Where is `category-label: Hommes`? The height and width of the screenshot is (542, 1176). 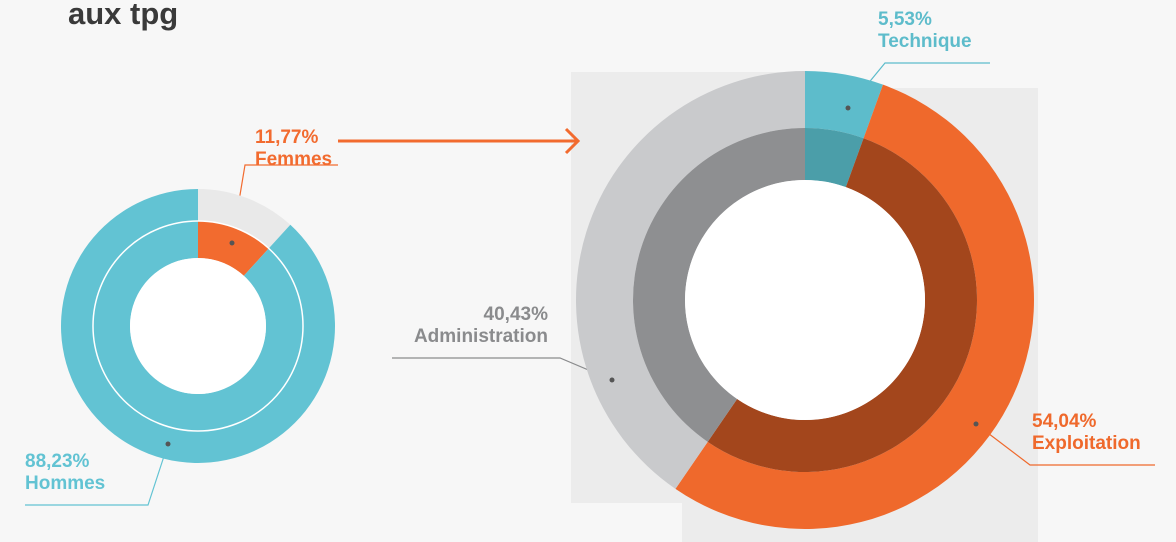 category-label: Hommes is located at coordinates (65, 483).